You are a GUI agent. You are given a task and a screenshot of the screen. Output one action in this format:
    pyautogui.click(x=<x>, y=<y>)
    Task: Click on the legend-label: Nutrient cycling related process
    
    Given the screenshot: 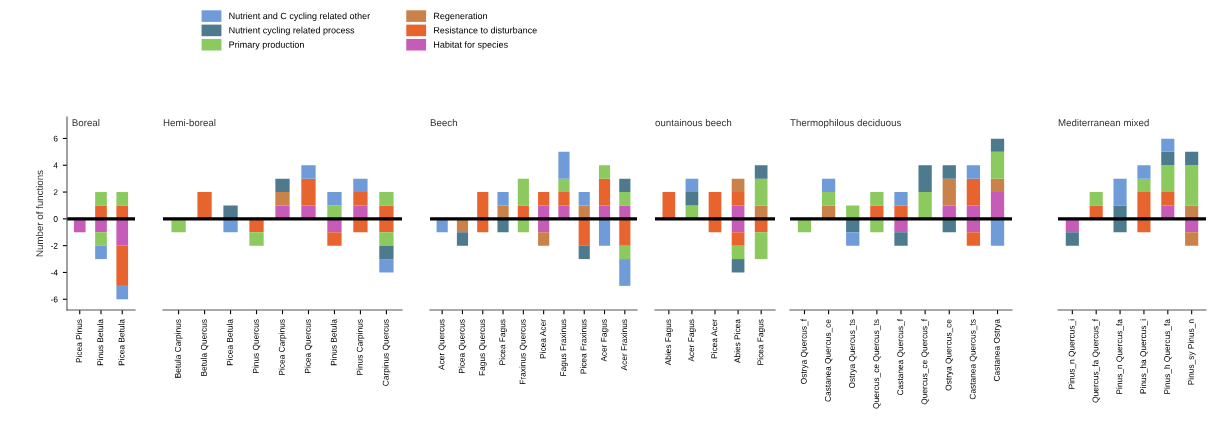 What is the action you would take?
    pyautogui.click(x=292, y=31)
    